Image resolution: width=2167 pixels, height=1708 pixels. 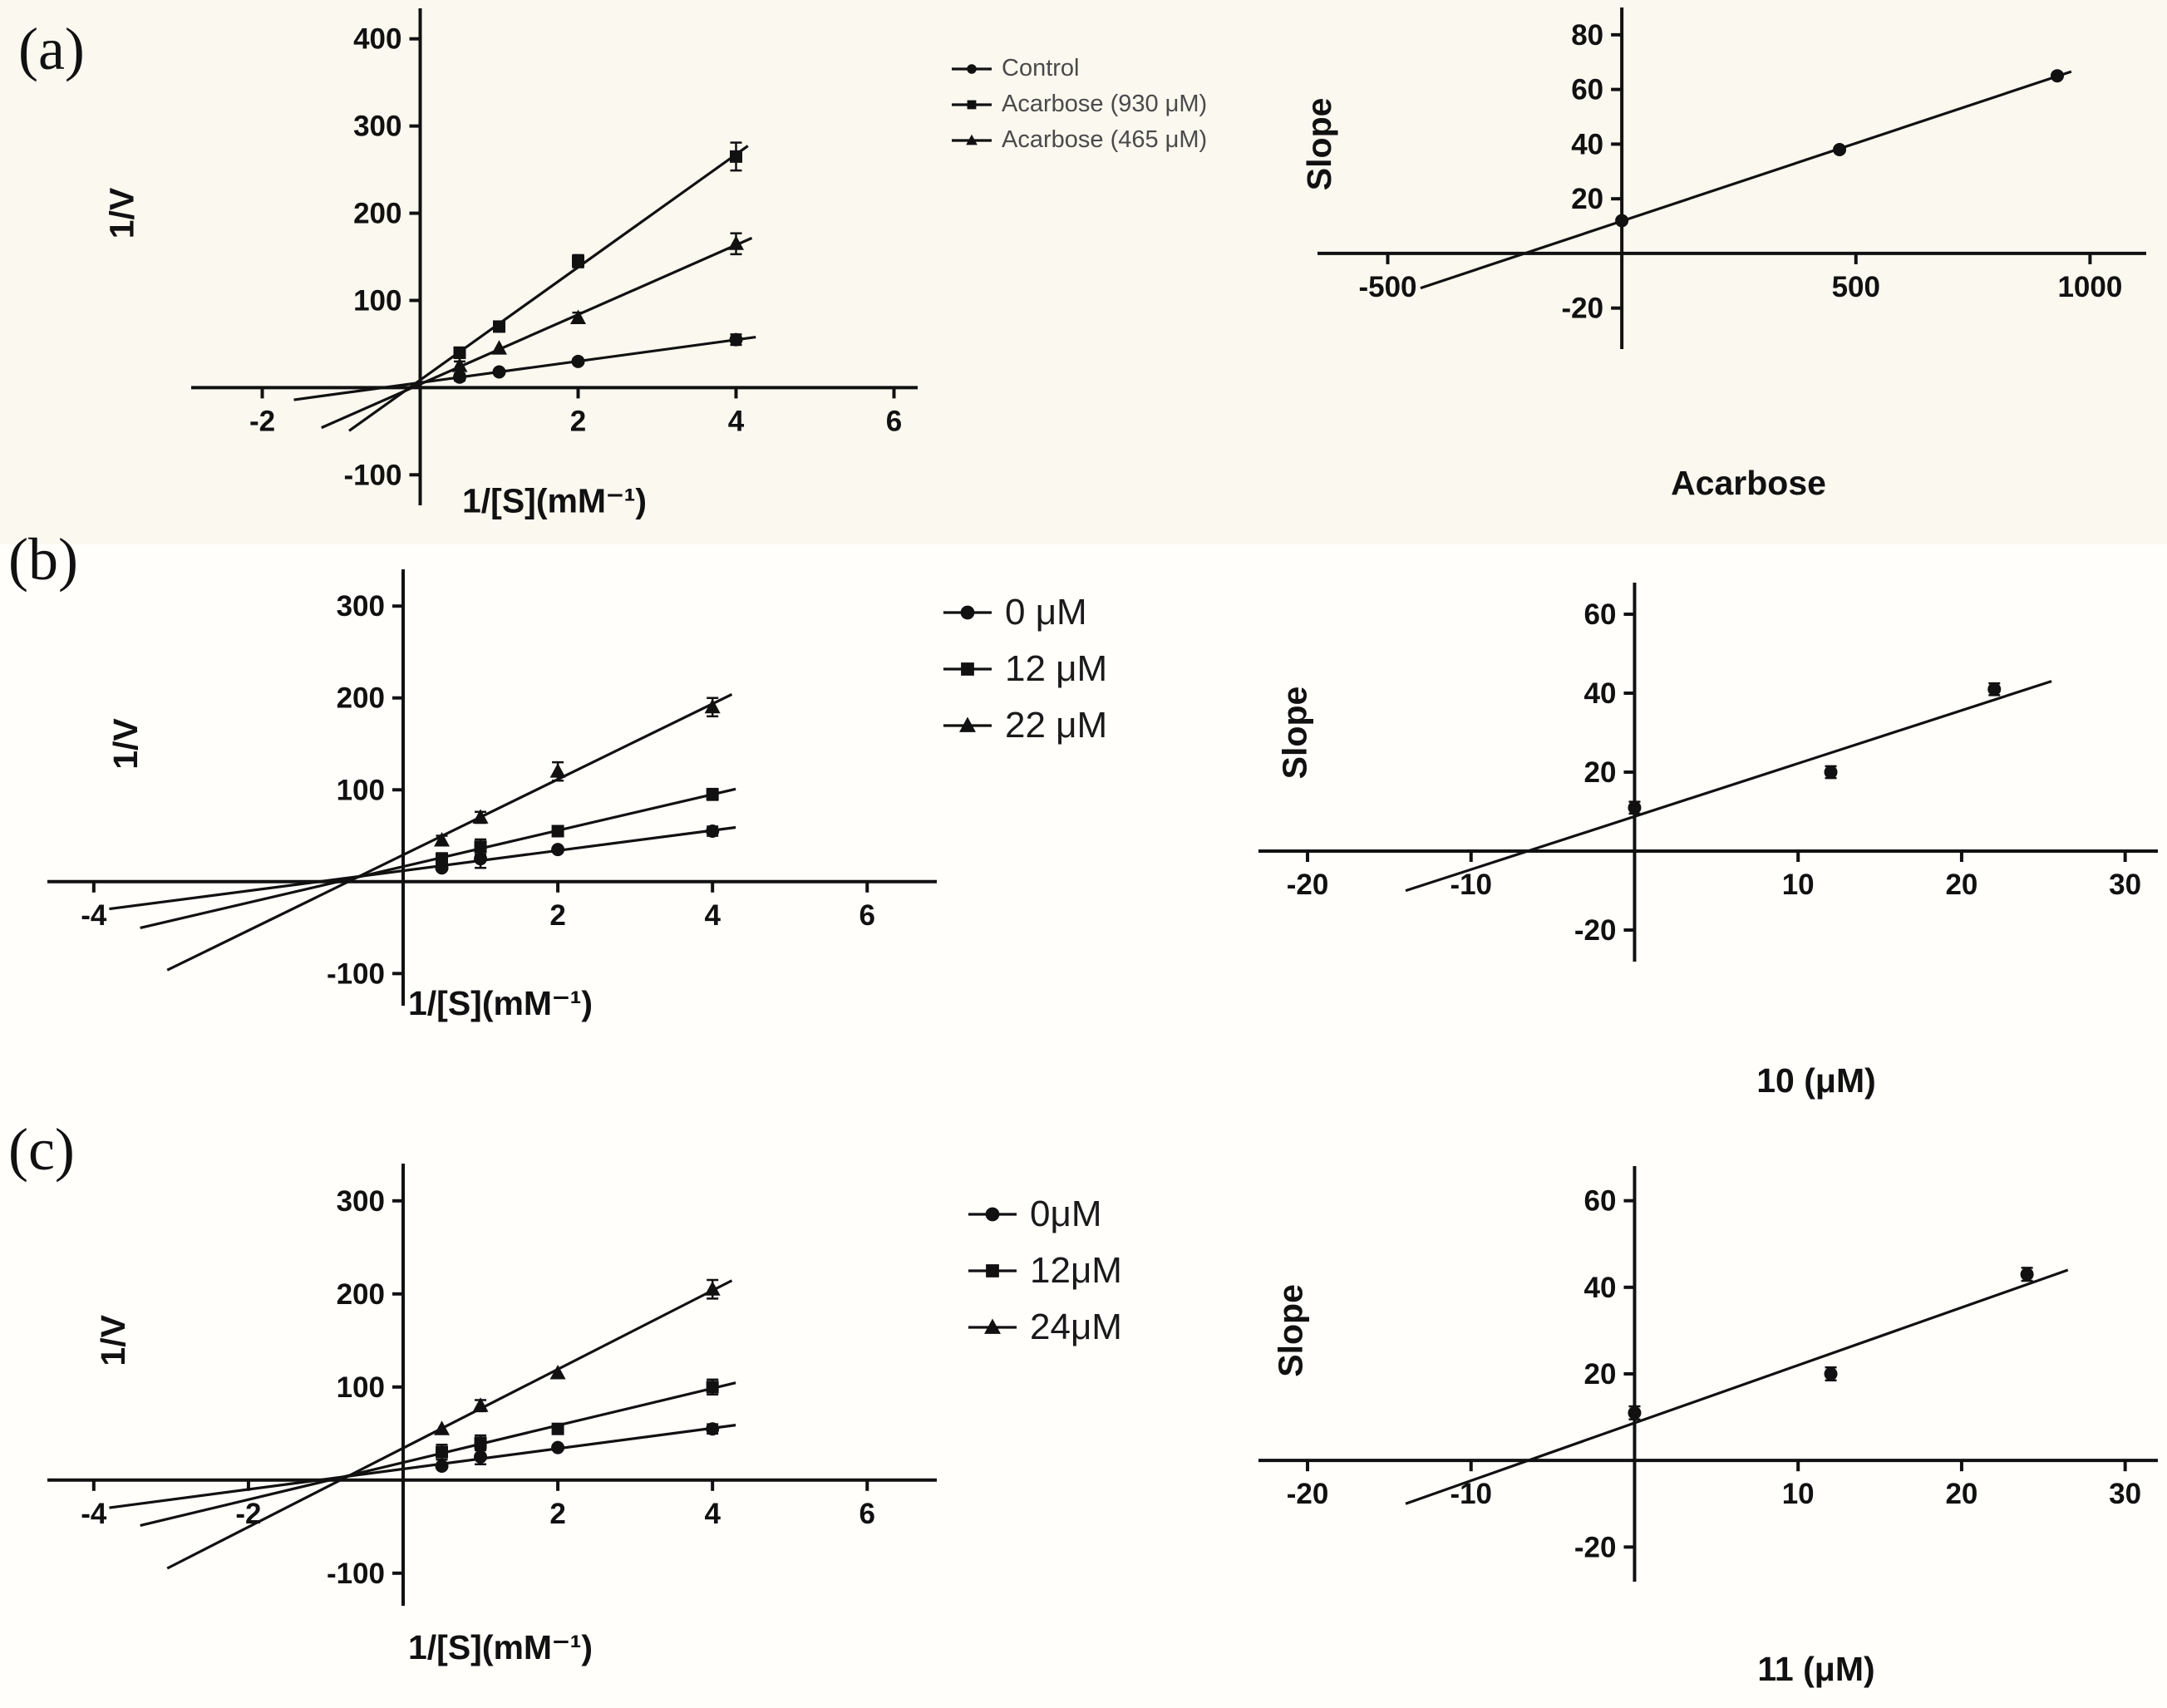 I want to click on lineweaver-burk-chart-b: -4 2 4 6 -100 100 200 300 1/[S](mM⁻¹) 1/V, so click(x=490, y=814).